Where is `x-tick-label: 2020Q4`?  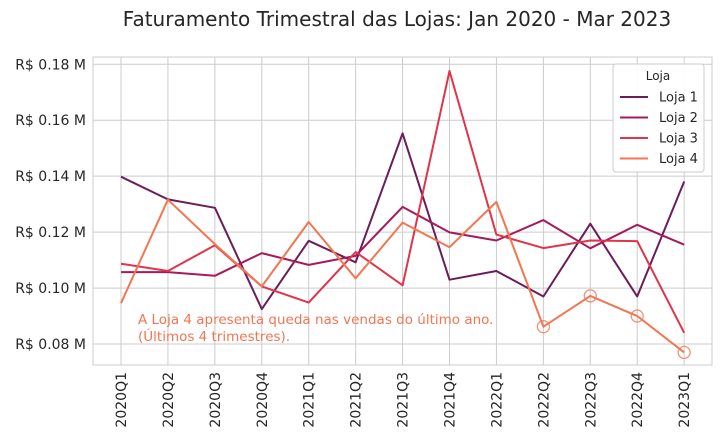 x-tick-label: 2020Q4 is located at coordinates (263, 400).